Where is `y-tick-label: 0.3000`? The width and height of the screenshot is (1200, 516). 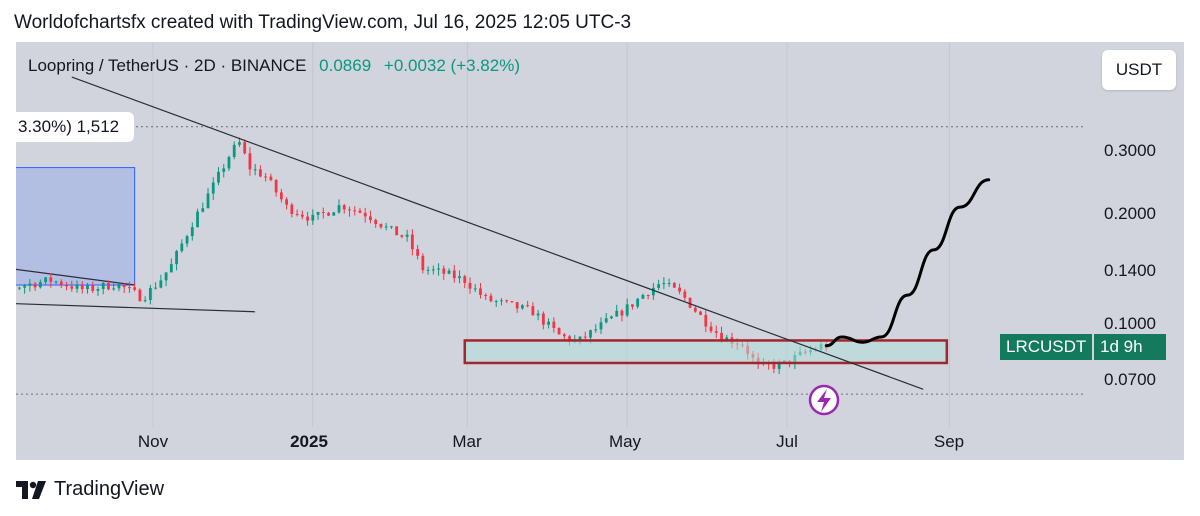
y-tick-label: 0.3000 is located at coordinates (1130, 150).